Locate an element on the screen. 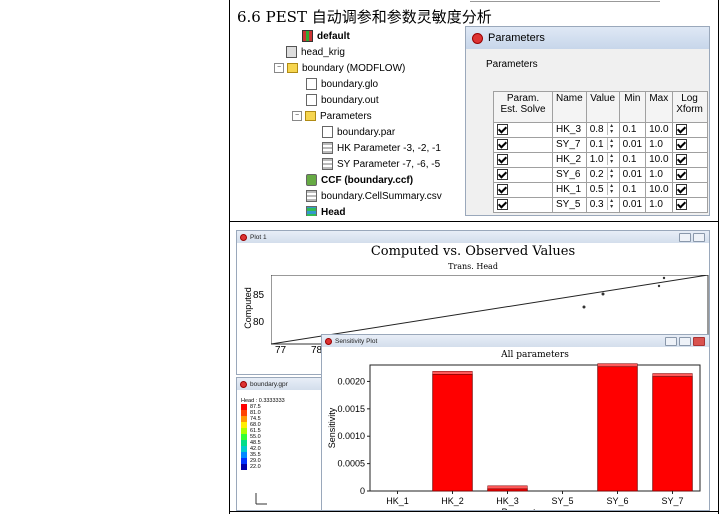  param-value: 0.5 is located at coordinates (596, 189).